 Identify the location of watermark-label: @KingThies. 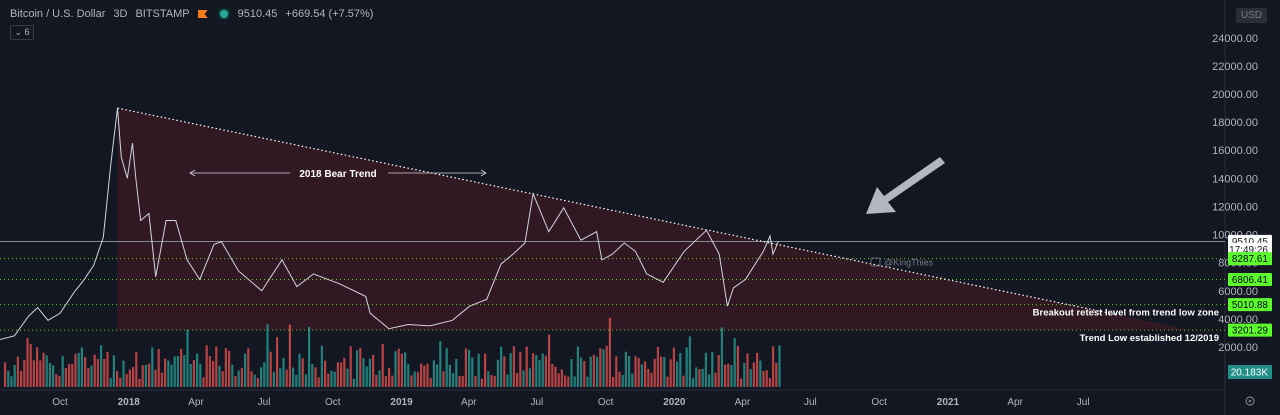
(909, 263).